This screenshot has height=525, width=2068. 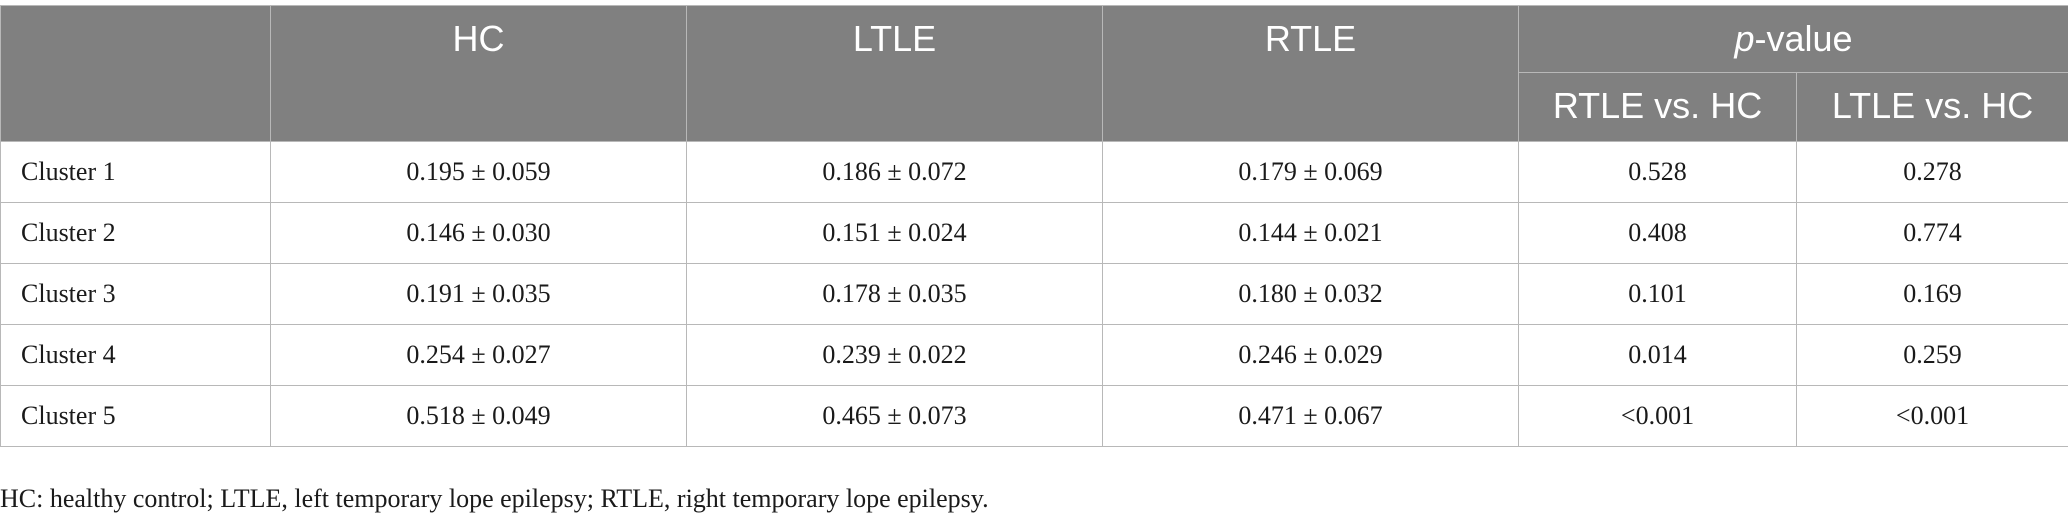 I want to click on cell-p-ltle-hc: 0.169, so click(x=1932, y=294).